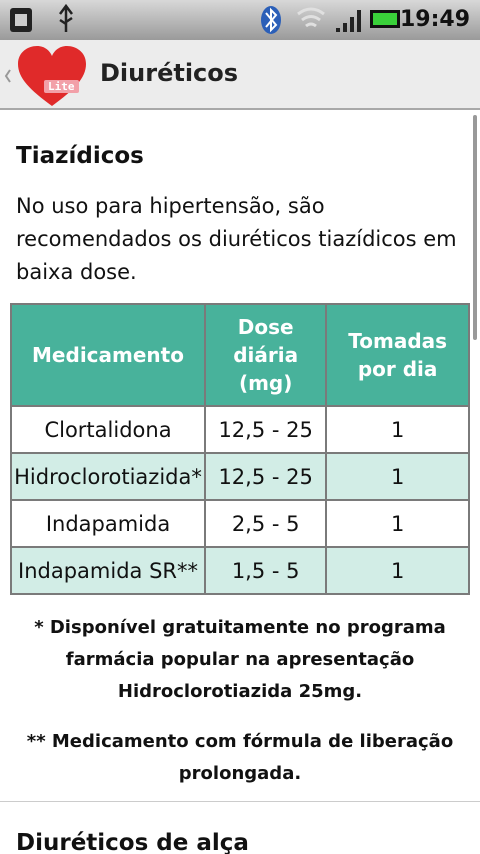  Describe the element at coordinates (434, 19) in the screenshot. I see `clock: 19:49` at that location.